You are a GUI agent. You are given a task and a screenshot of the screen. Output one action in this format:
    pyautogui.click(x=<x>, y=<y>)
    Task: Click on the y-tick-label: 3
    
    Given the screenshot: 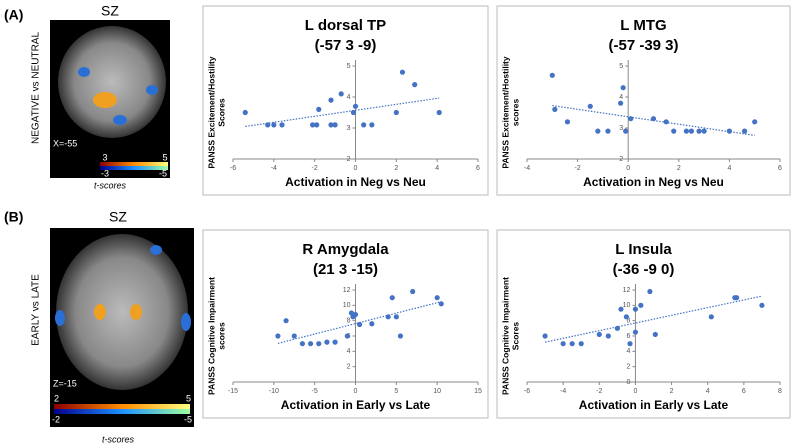 What is the action you would take?
    pyautogui.click(x=621, y=128)
    